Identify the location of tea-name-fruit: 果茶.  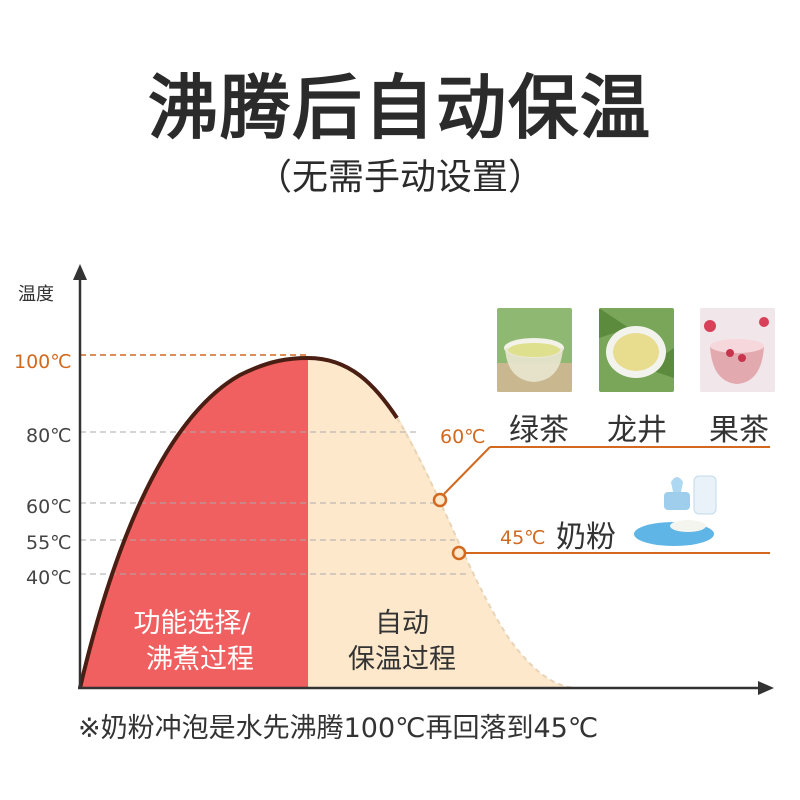
(739, 430).